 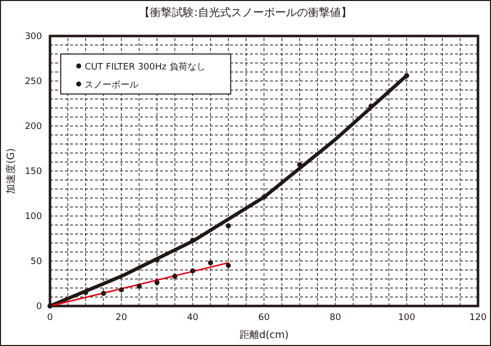 I want to click on y-tick-label: 300, so click(x=33, y=37).